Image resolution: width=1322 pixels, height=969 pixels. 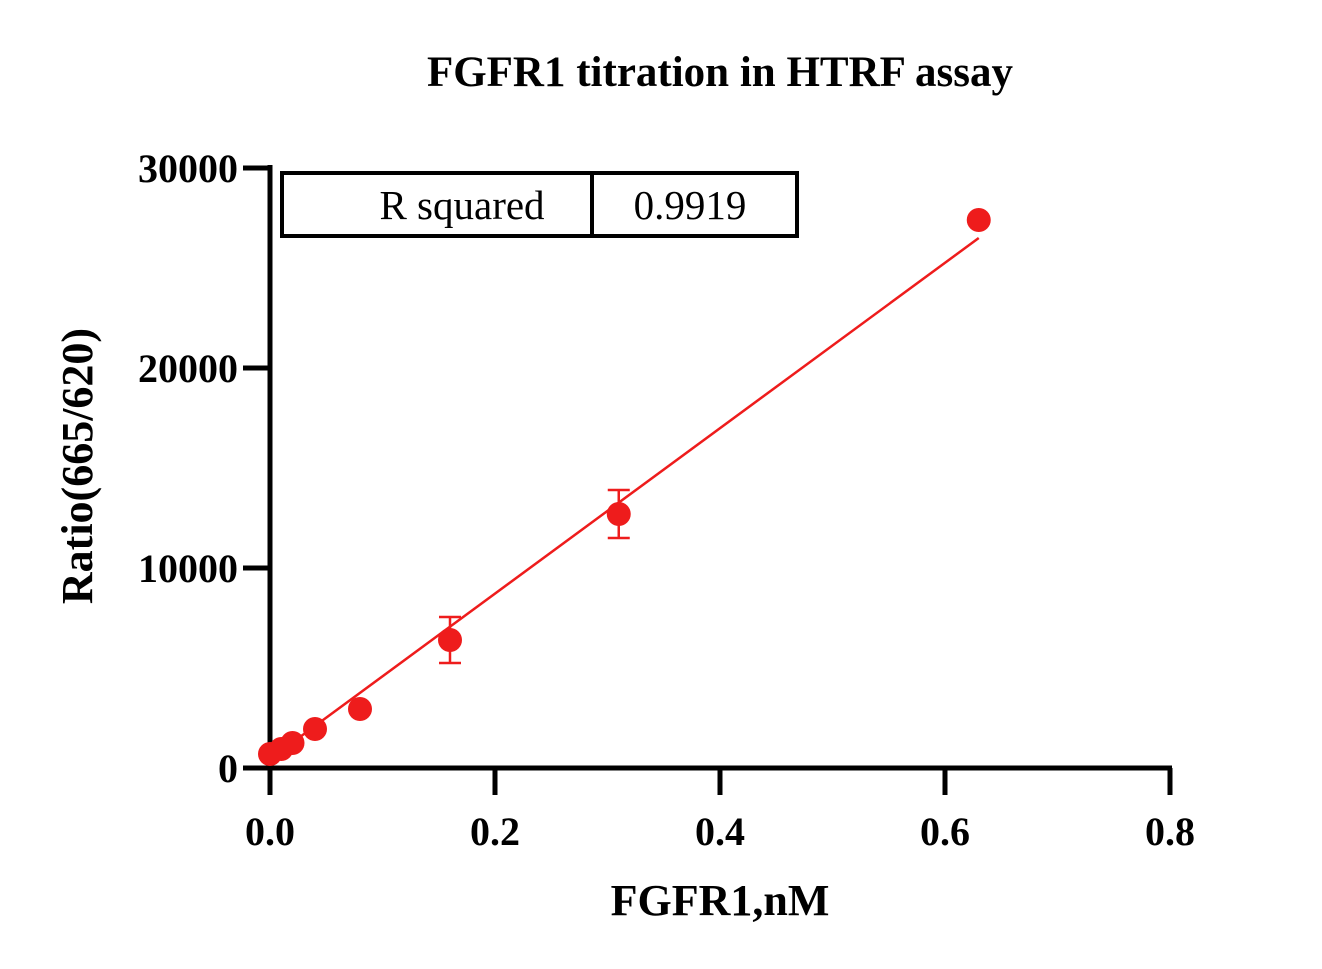 What do you see at coordinates (945, 831) in the screenshot?
I see `x-tick-label: 0.6` at bounding box center [945, 831].